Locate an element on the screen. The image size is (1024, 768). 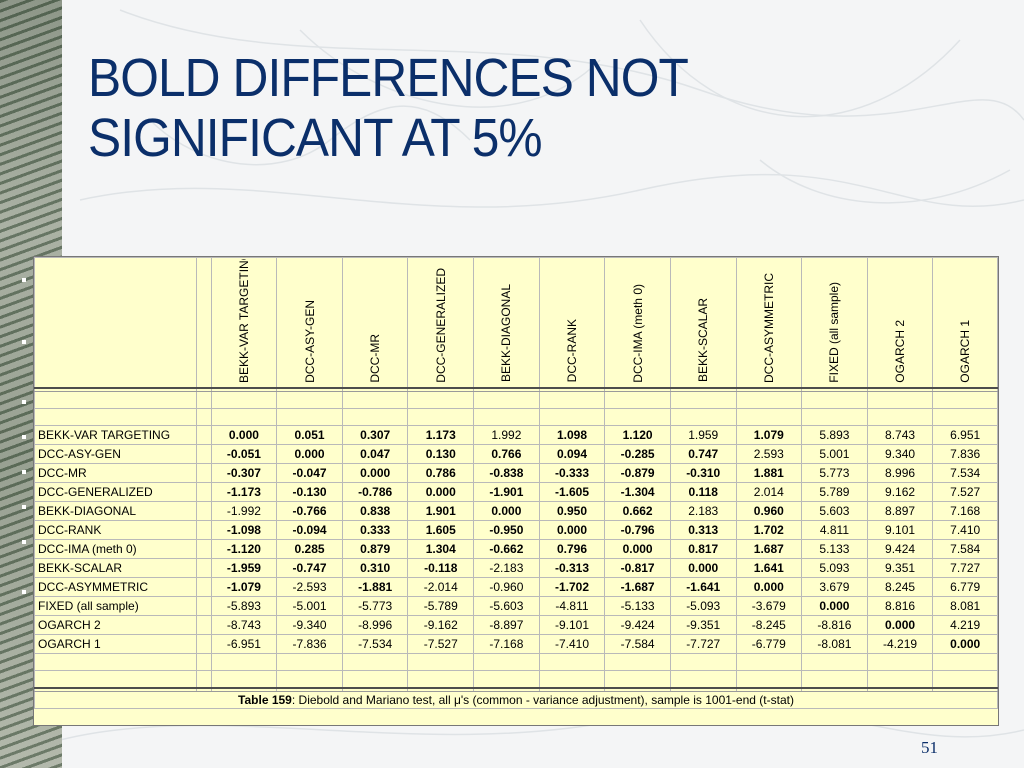
column-header-label: BEKK-VAR TARGETING is located at coordinates (244, 321).